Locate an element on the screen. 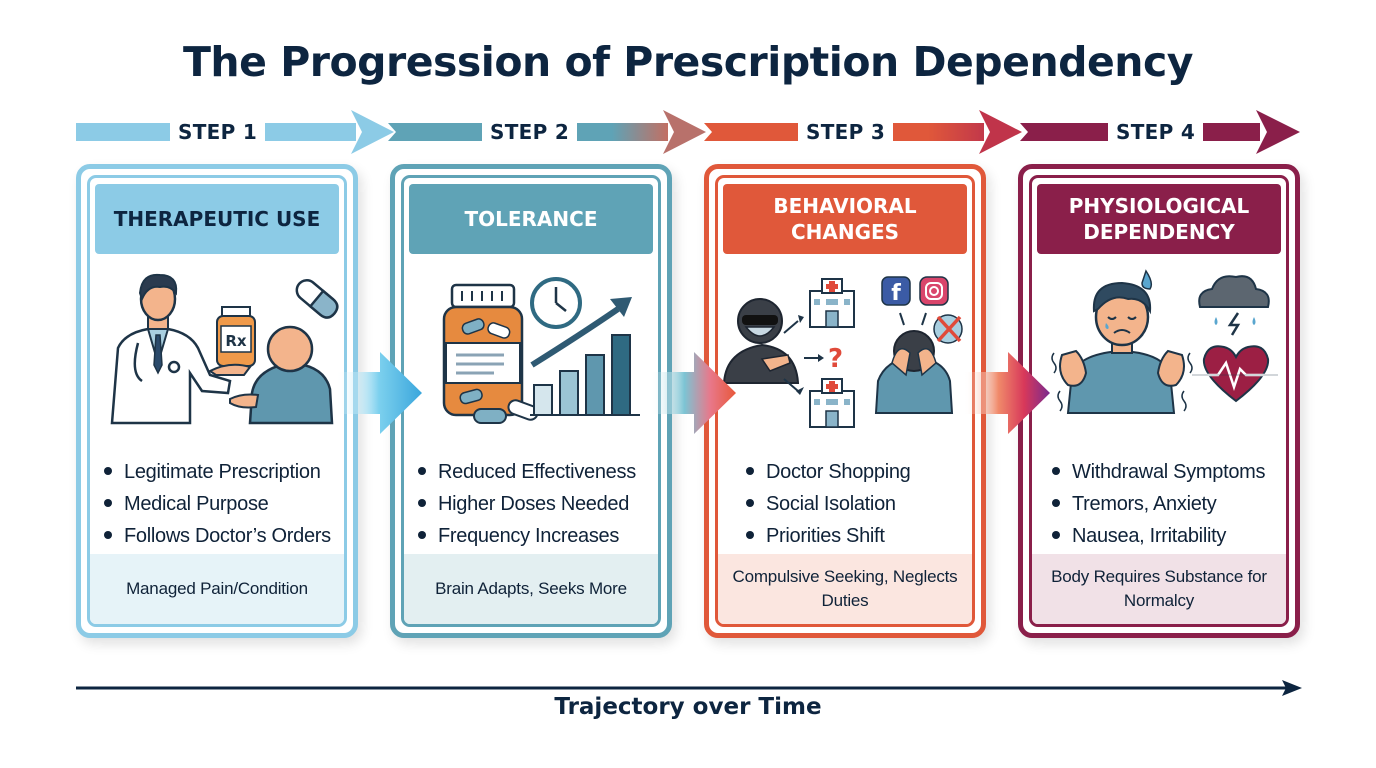 The image size is (1376, 768). timeline-label: Trajectory over Time is located at coordinates (688, 707).